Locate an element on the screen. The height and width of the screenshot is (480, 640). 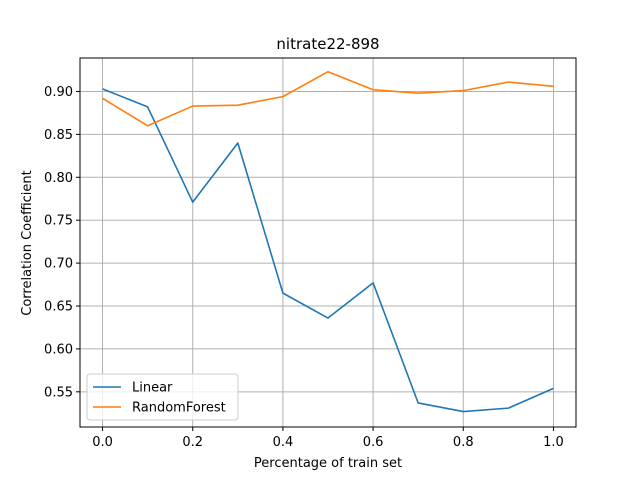
chart-title: nitrate22-898 is located at coordinates (327, 44).